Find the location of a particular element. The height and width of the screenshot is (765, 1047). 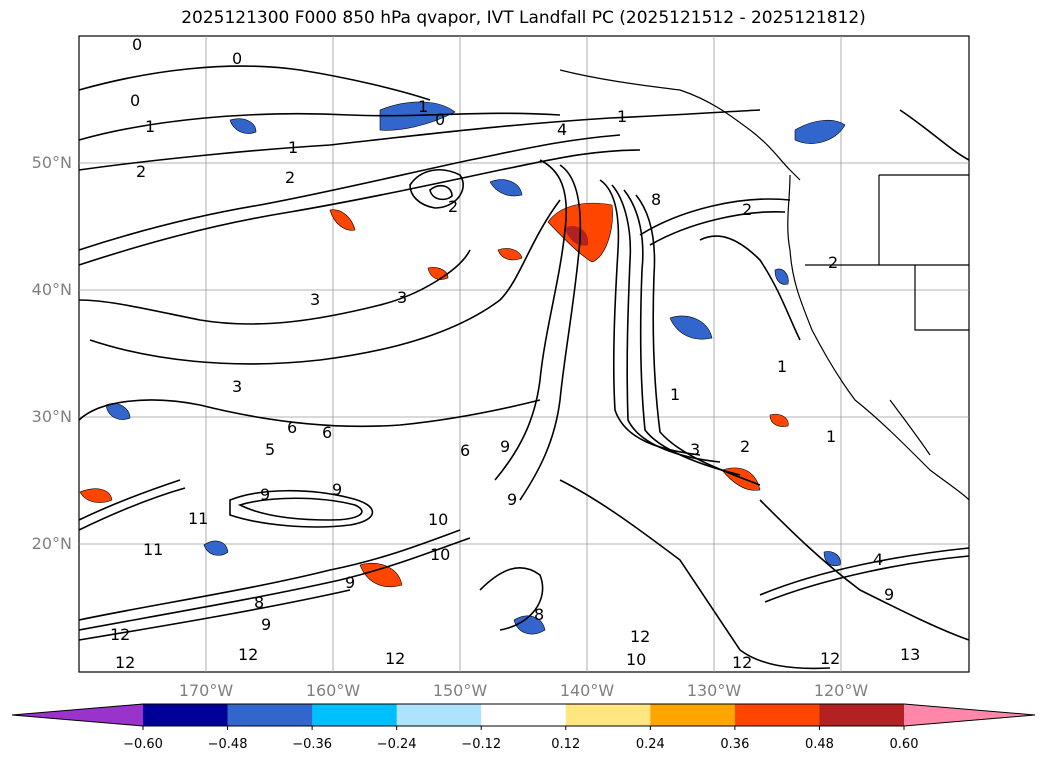

lon-label-170: 170°W is located at coordinates (206, 690).